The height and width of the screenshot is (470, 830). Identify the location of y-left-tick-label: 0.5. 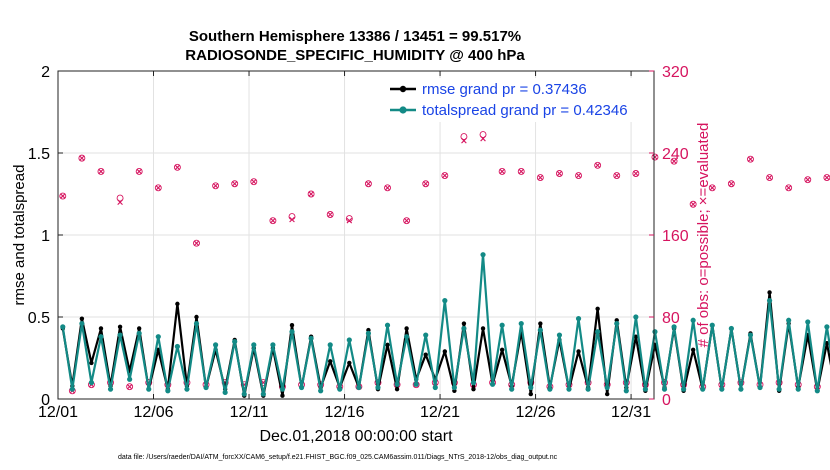
(39, 318).